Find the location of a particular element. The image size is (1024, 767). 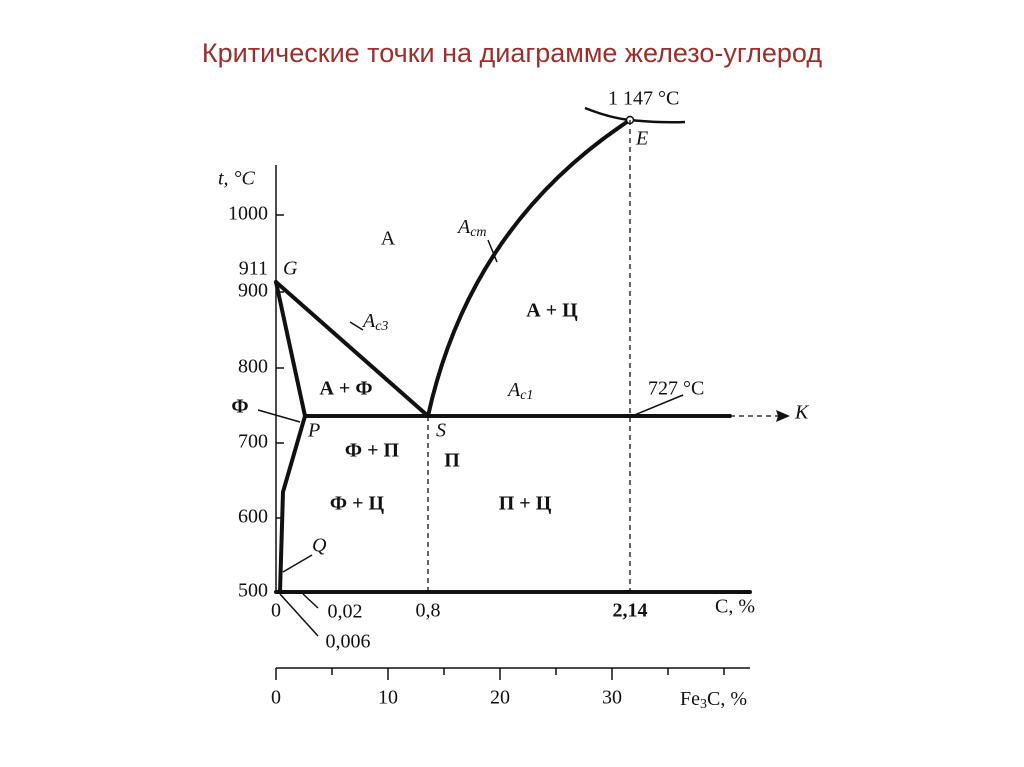

region-label: Ф + Ц is located at coordinates (357, 504).